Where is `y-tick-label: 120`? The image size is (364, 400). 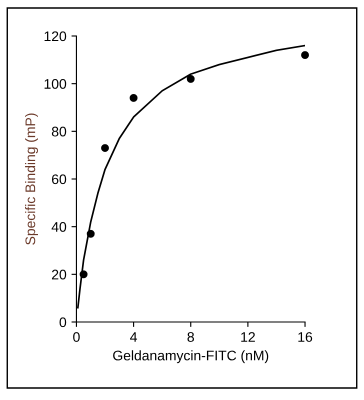 y-tick-label: 120 is located at coordinates (55, 36).